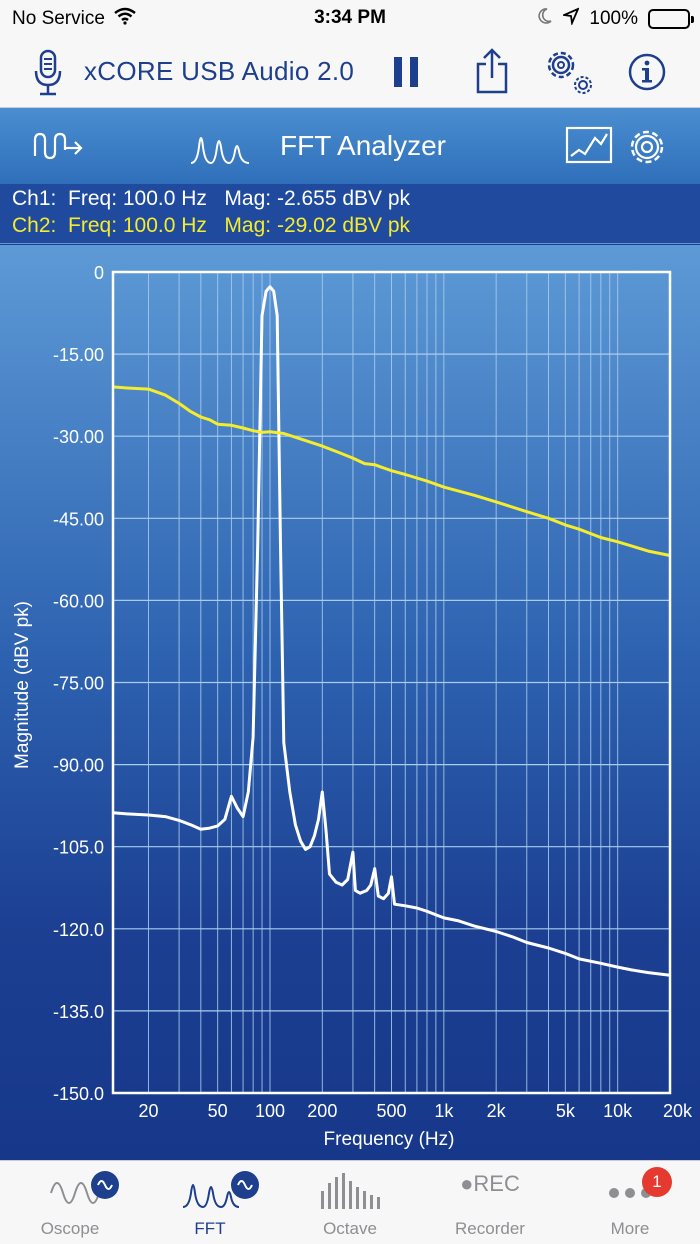  Describe the element at coordinates (70, 1228) in the screenshot. I see `tab-oscope-label: Oscope` at that location.